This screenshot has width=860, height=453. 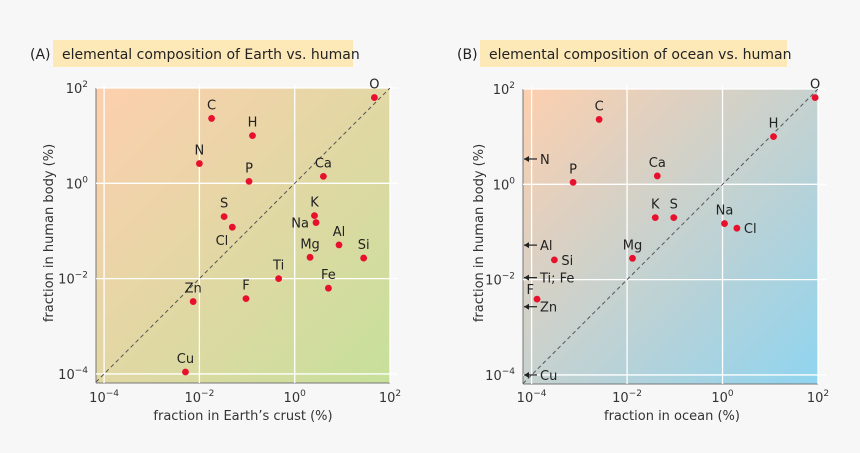 What do you see at coordinates (199, 163) in the screenshot?
I see `data-point-n` at bounding box center [199, 163].